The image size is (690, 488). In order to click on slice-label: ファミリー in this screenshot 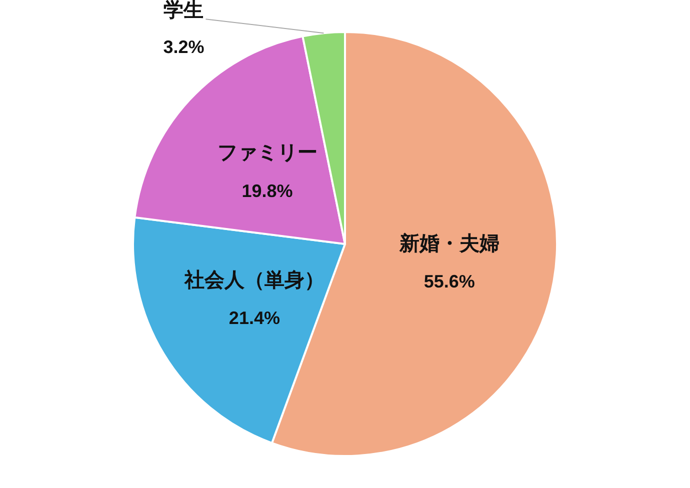, I will do `click(267, 152)`.